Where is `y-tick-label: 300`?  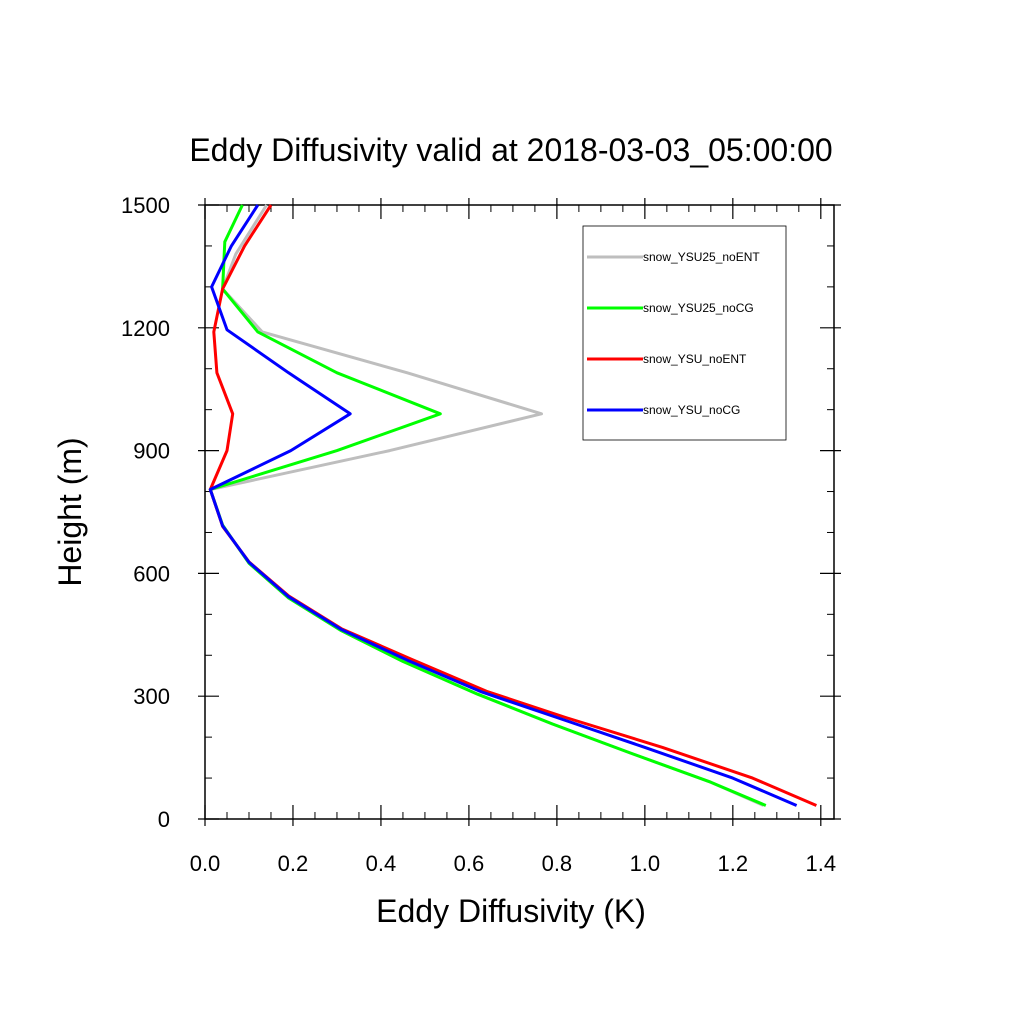 y-tick-label: 300 is located at coordinates (151, 696).